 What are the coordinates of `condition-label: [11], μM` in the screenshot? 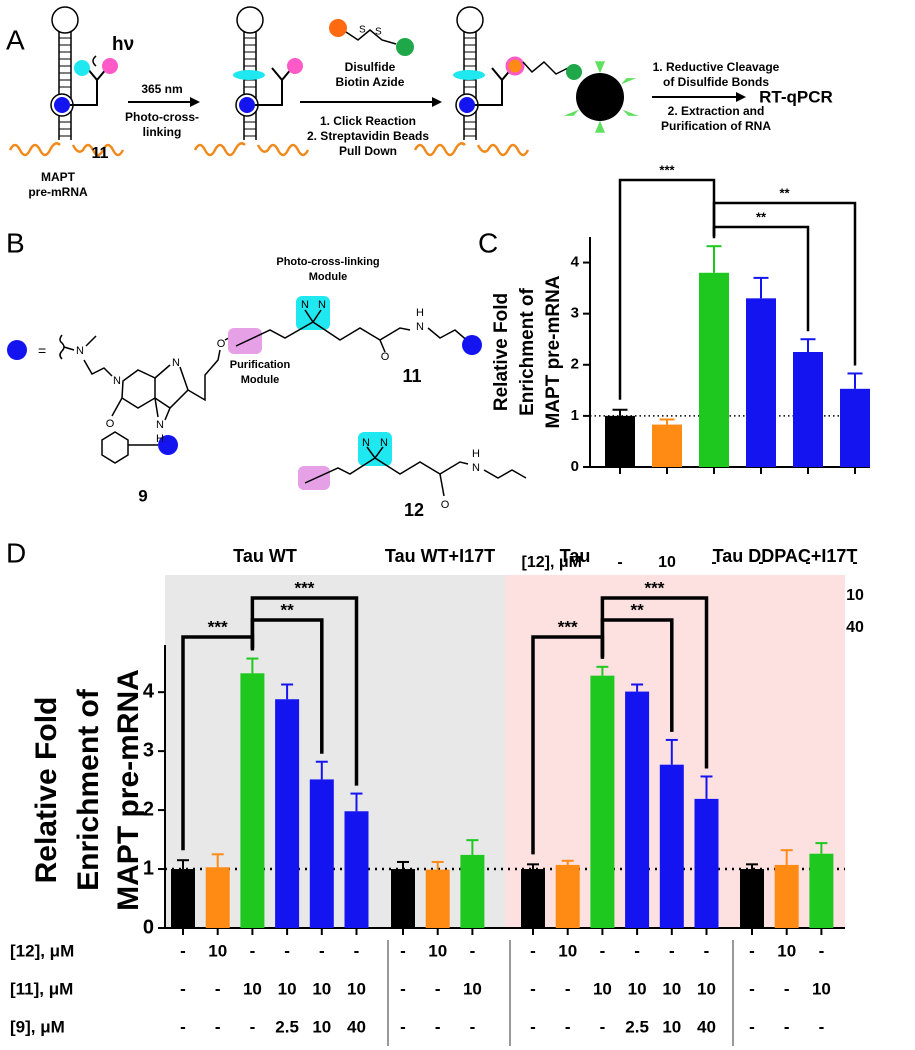 It's located at (41, 988).